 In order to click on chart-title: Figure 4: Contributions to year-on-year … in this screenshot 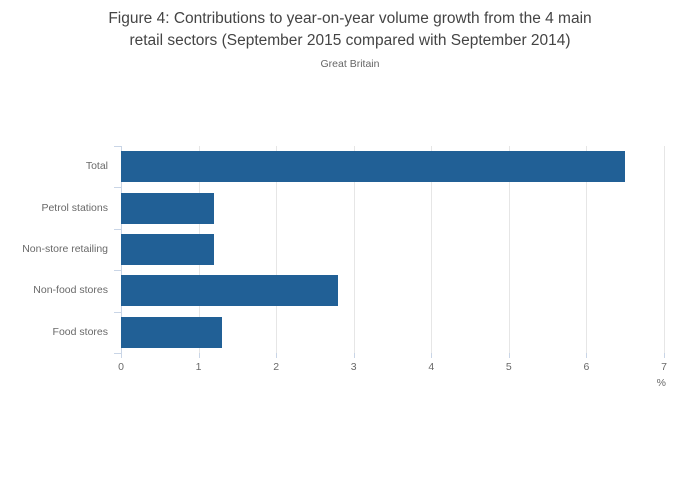, I will do `click(350, 30)`.